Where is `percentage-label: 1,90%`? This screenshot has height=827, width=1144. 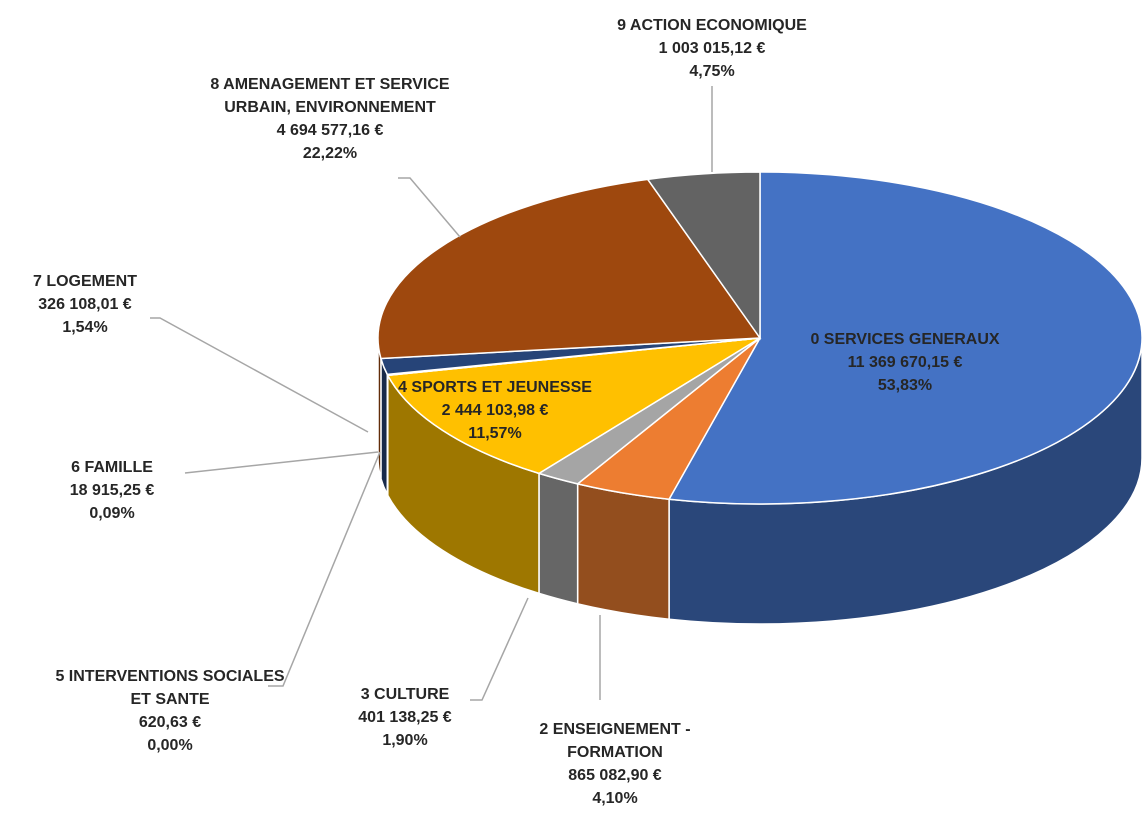 percentage-label: 1,90% is located at coordinates (405, 740).